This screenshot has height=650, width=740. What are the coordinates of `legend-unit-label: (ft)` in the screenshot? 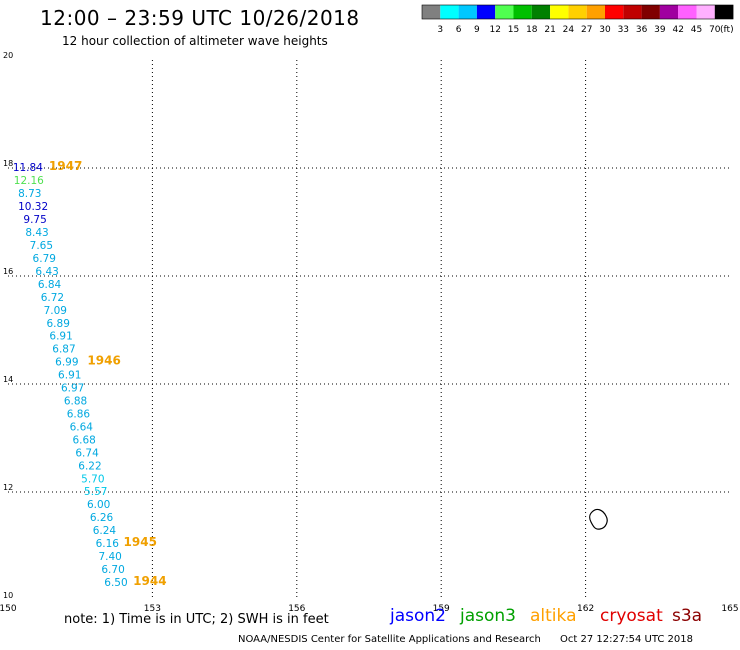 It's located at (727, 30).